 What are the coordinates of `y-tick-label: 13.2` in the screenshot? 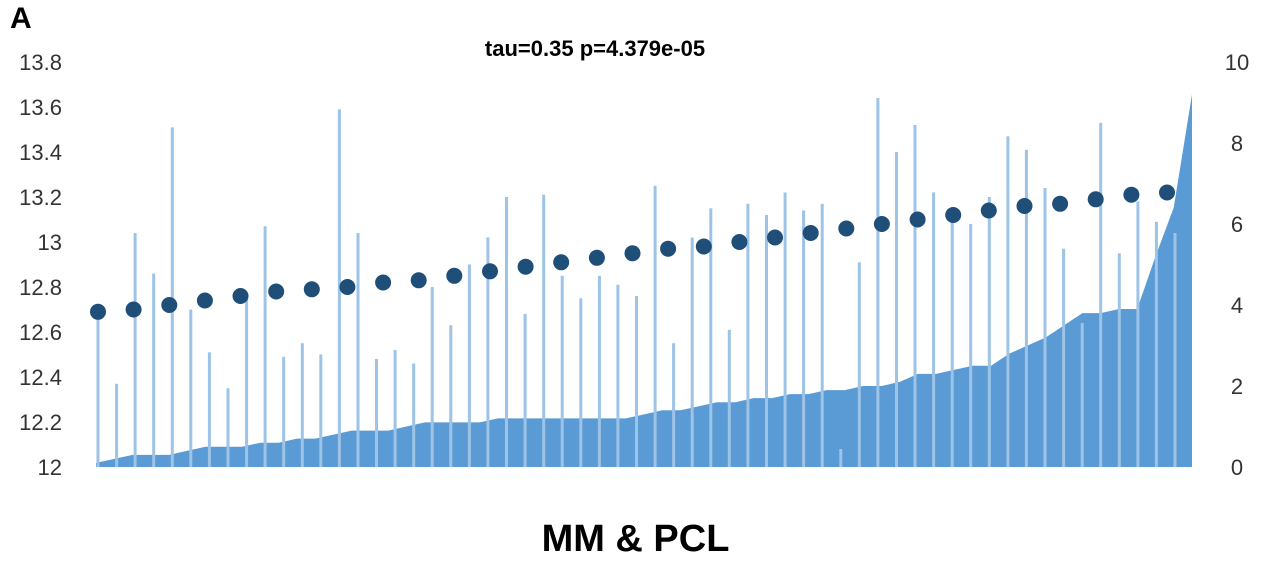 It's located at (40, 197).